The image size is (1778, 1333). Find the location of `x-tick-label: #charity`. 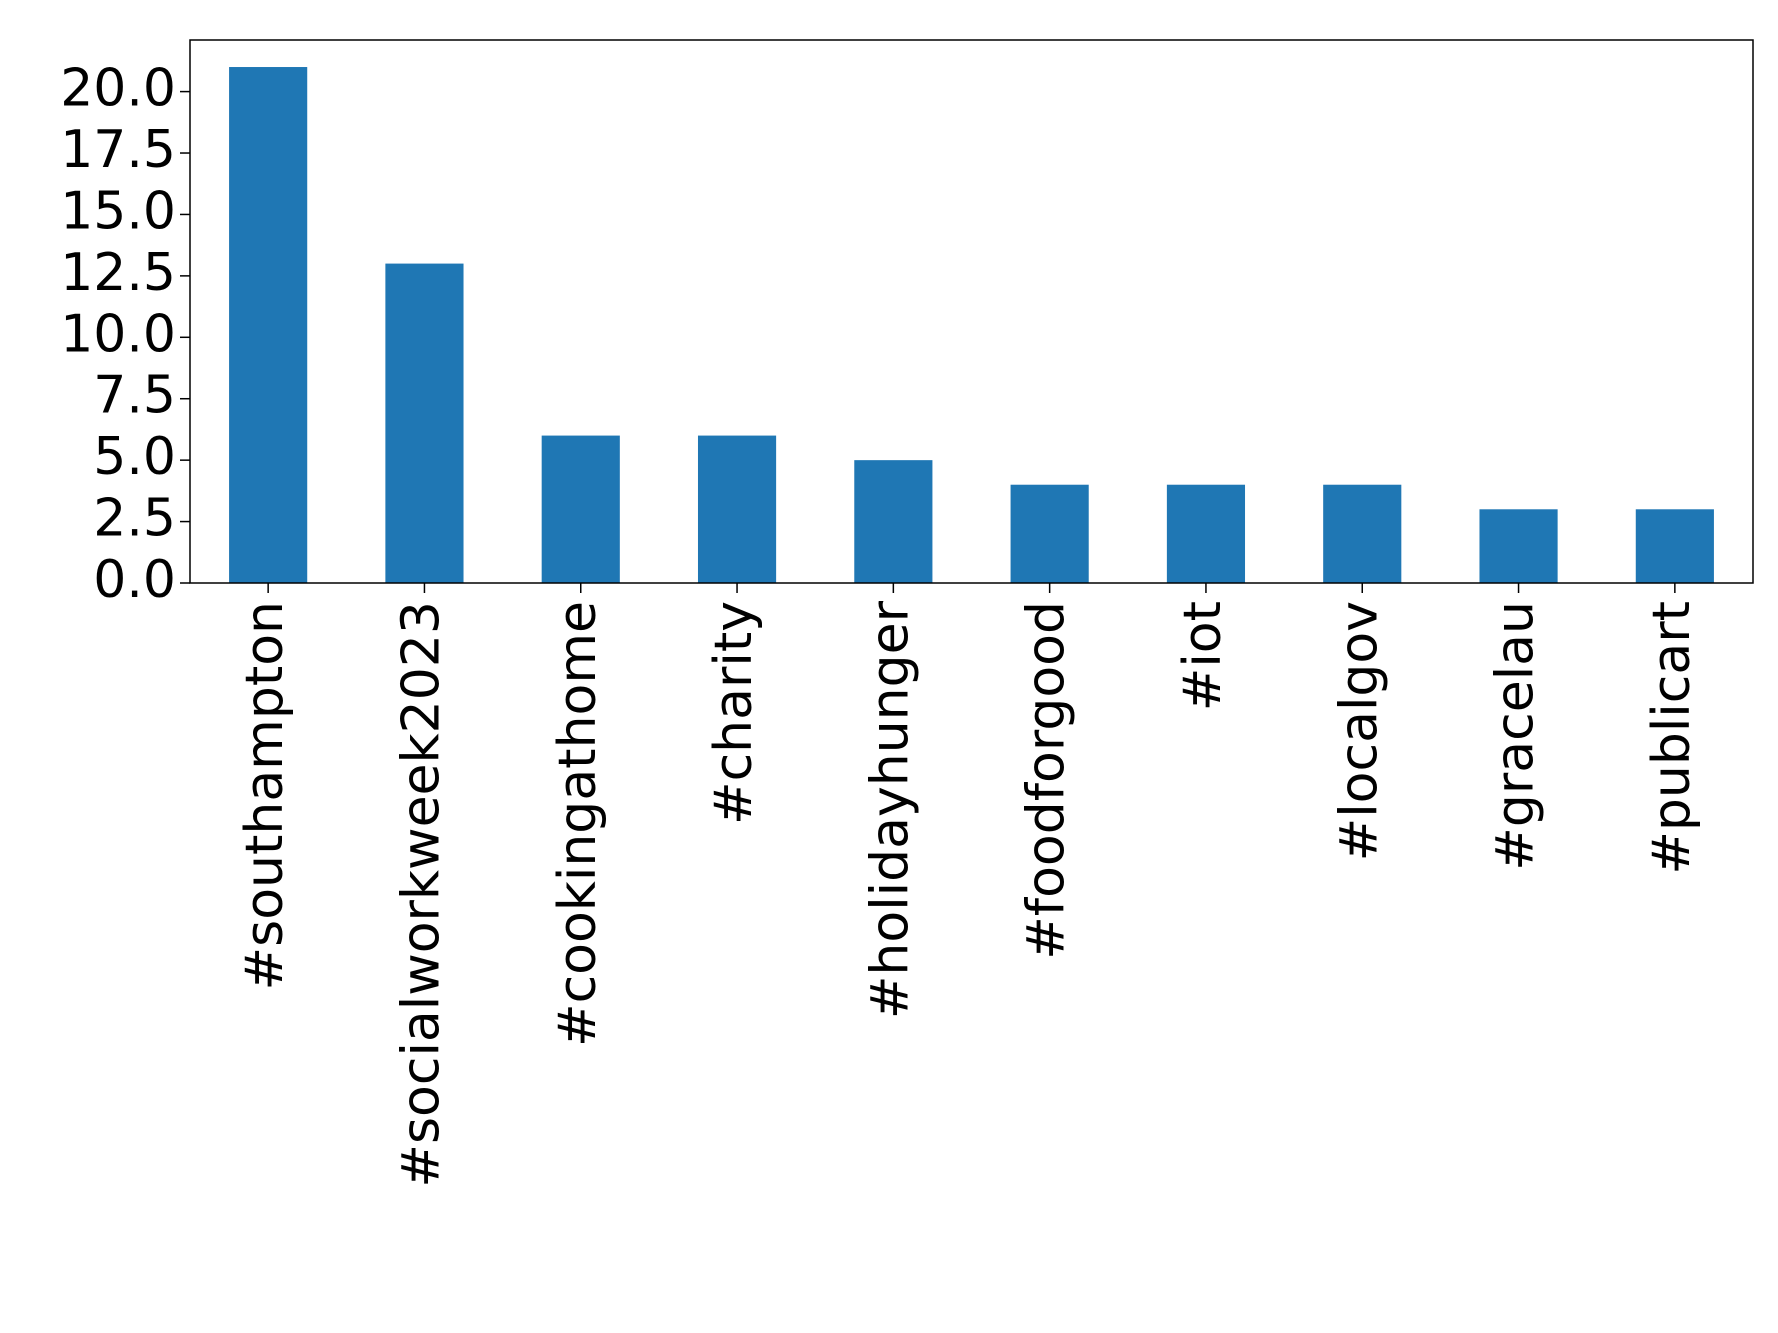

x-tick-label: #charity is located at coordinates (734, 713).